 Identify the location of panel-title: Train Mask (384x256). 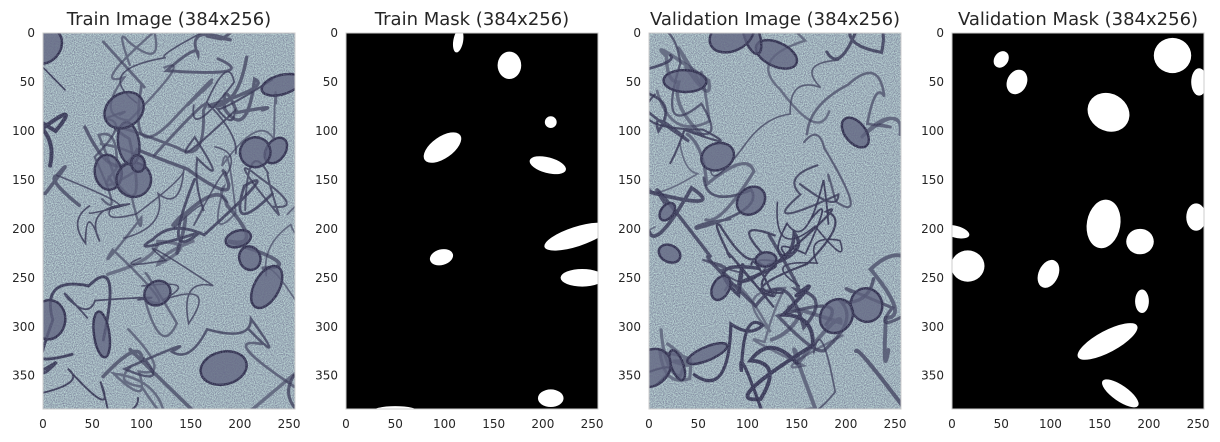
(471, 19).